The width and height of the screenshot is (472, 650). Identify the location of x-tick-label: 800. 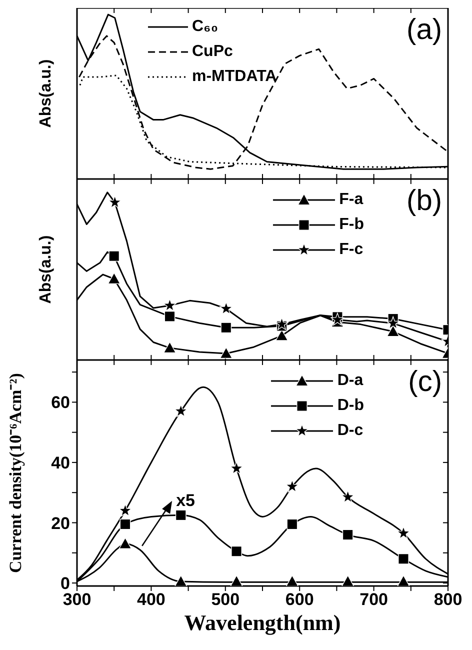
(448, 600).